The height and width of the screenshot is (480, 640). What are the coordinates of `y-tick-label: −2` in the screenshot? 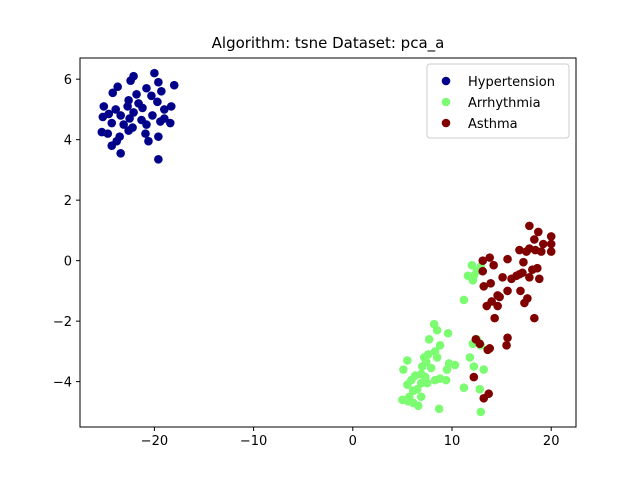 It's located at (62, 322).